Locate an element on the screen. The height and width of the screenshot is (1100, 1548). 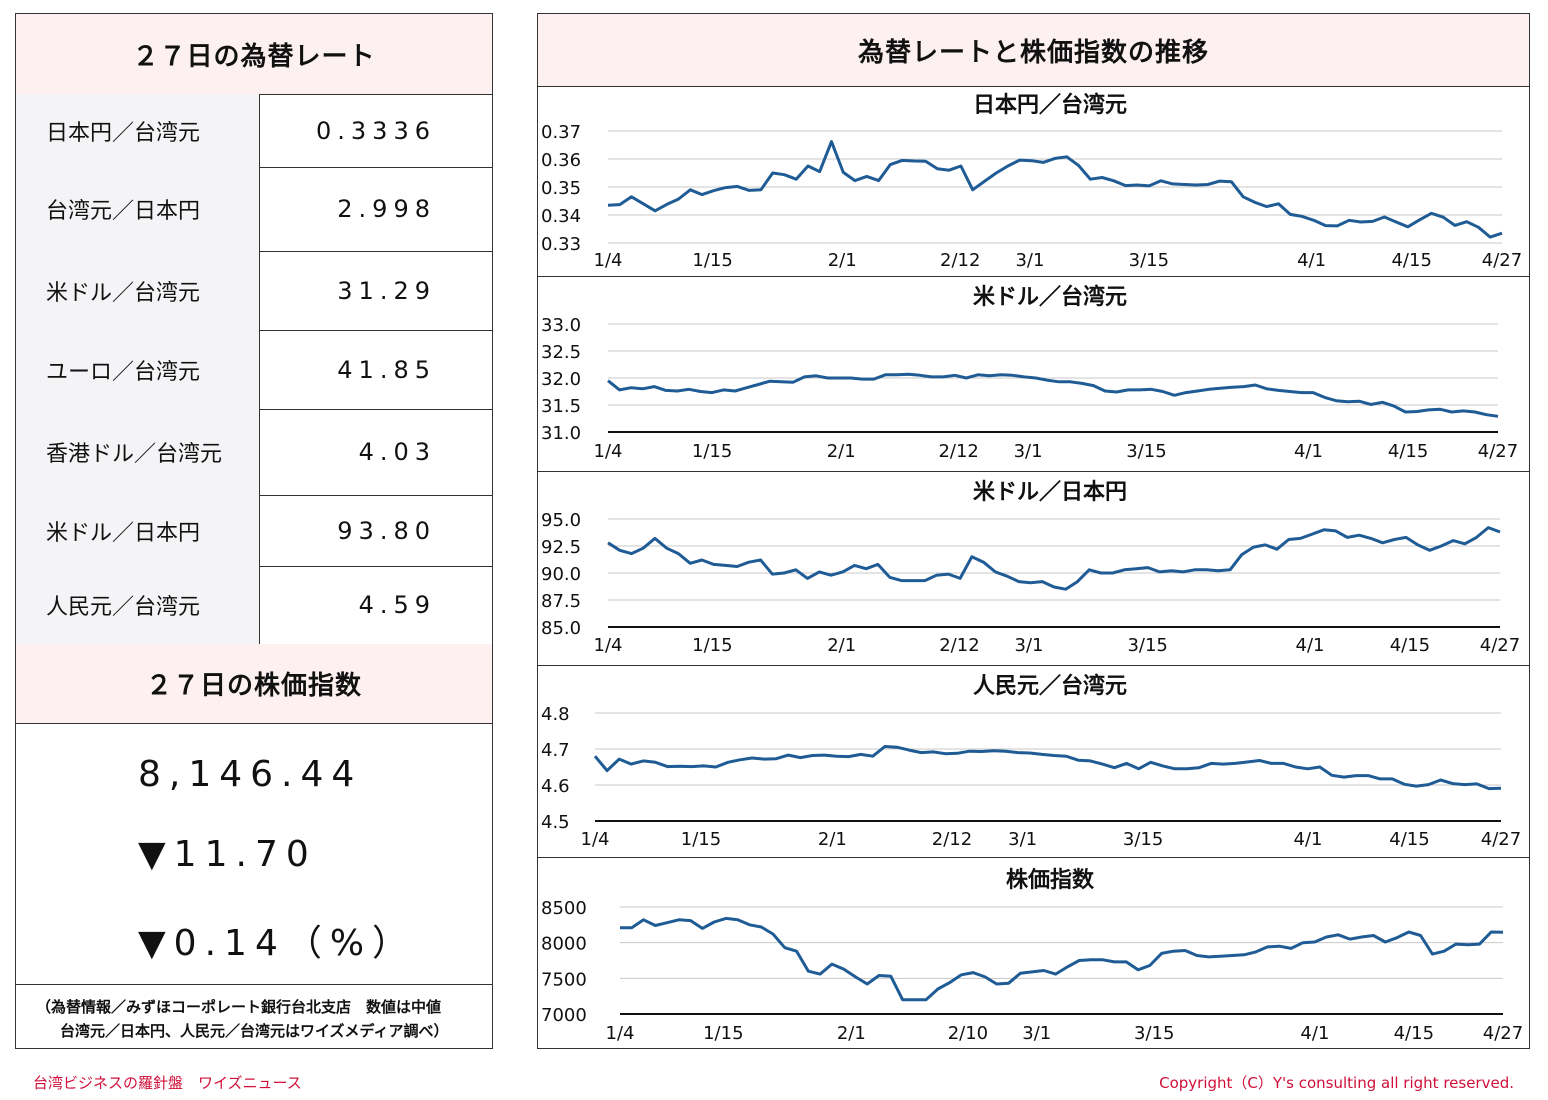
y-tick-label: 0.35 is located at coordinates (561, 188).